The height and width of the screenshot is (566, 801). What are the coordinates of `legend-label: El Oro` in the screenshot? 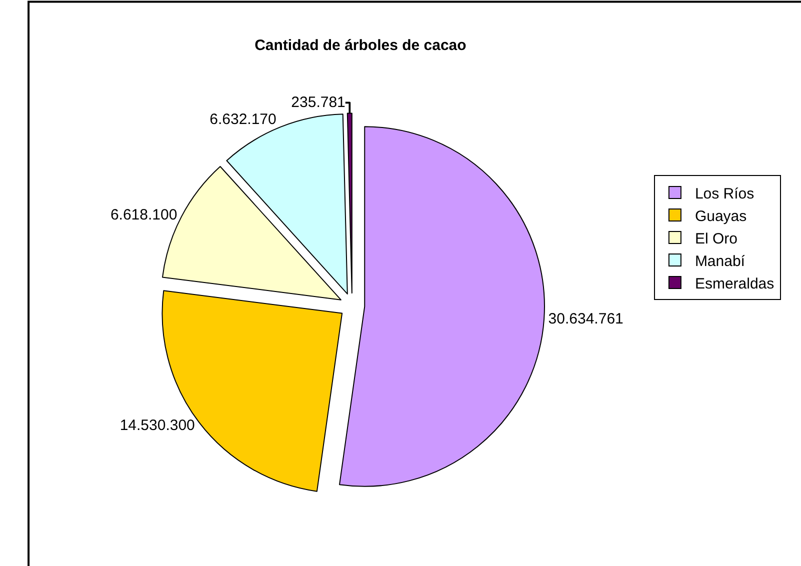 It's located at (716, 239).